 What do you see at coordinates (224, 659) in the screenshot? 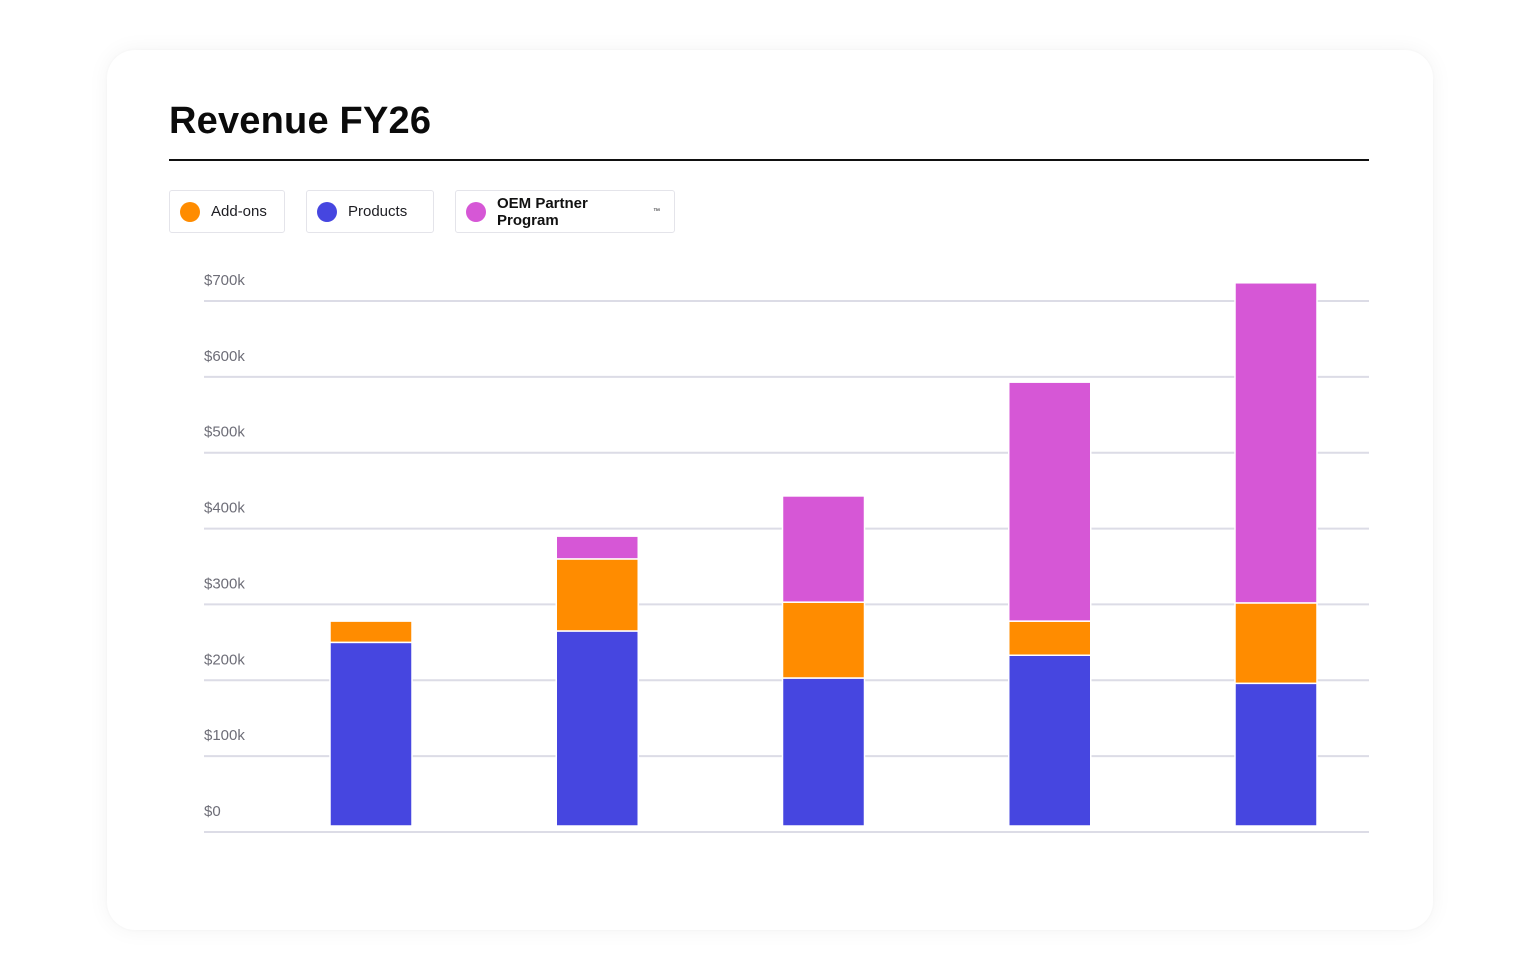
I see `y-tick-label: $200k` at bounding box center [224, 659].